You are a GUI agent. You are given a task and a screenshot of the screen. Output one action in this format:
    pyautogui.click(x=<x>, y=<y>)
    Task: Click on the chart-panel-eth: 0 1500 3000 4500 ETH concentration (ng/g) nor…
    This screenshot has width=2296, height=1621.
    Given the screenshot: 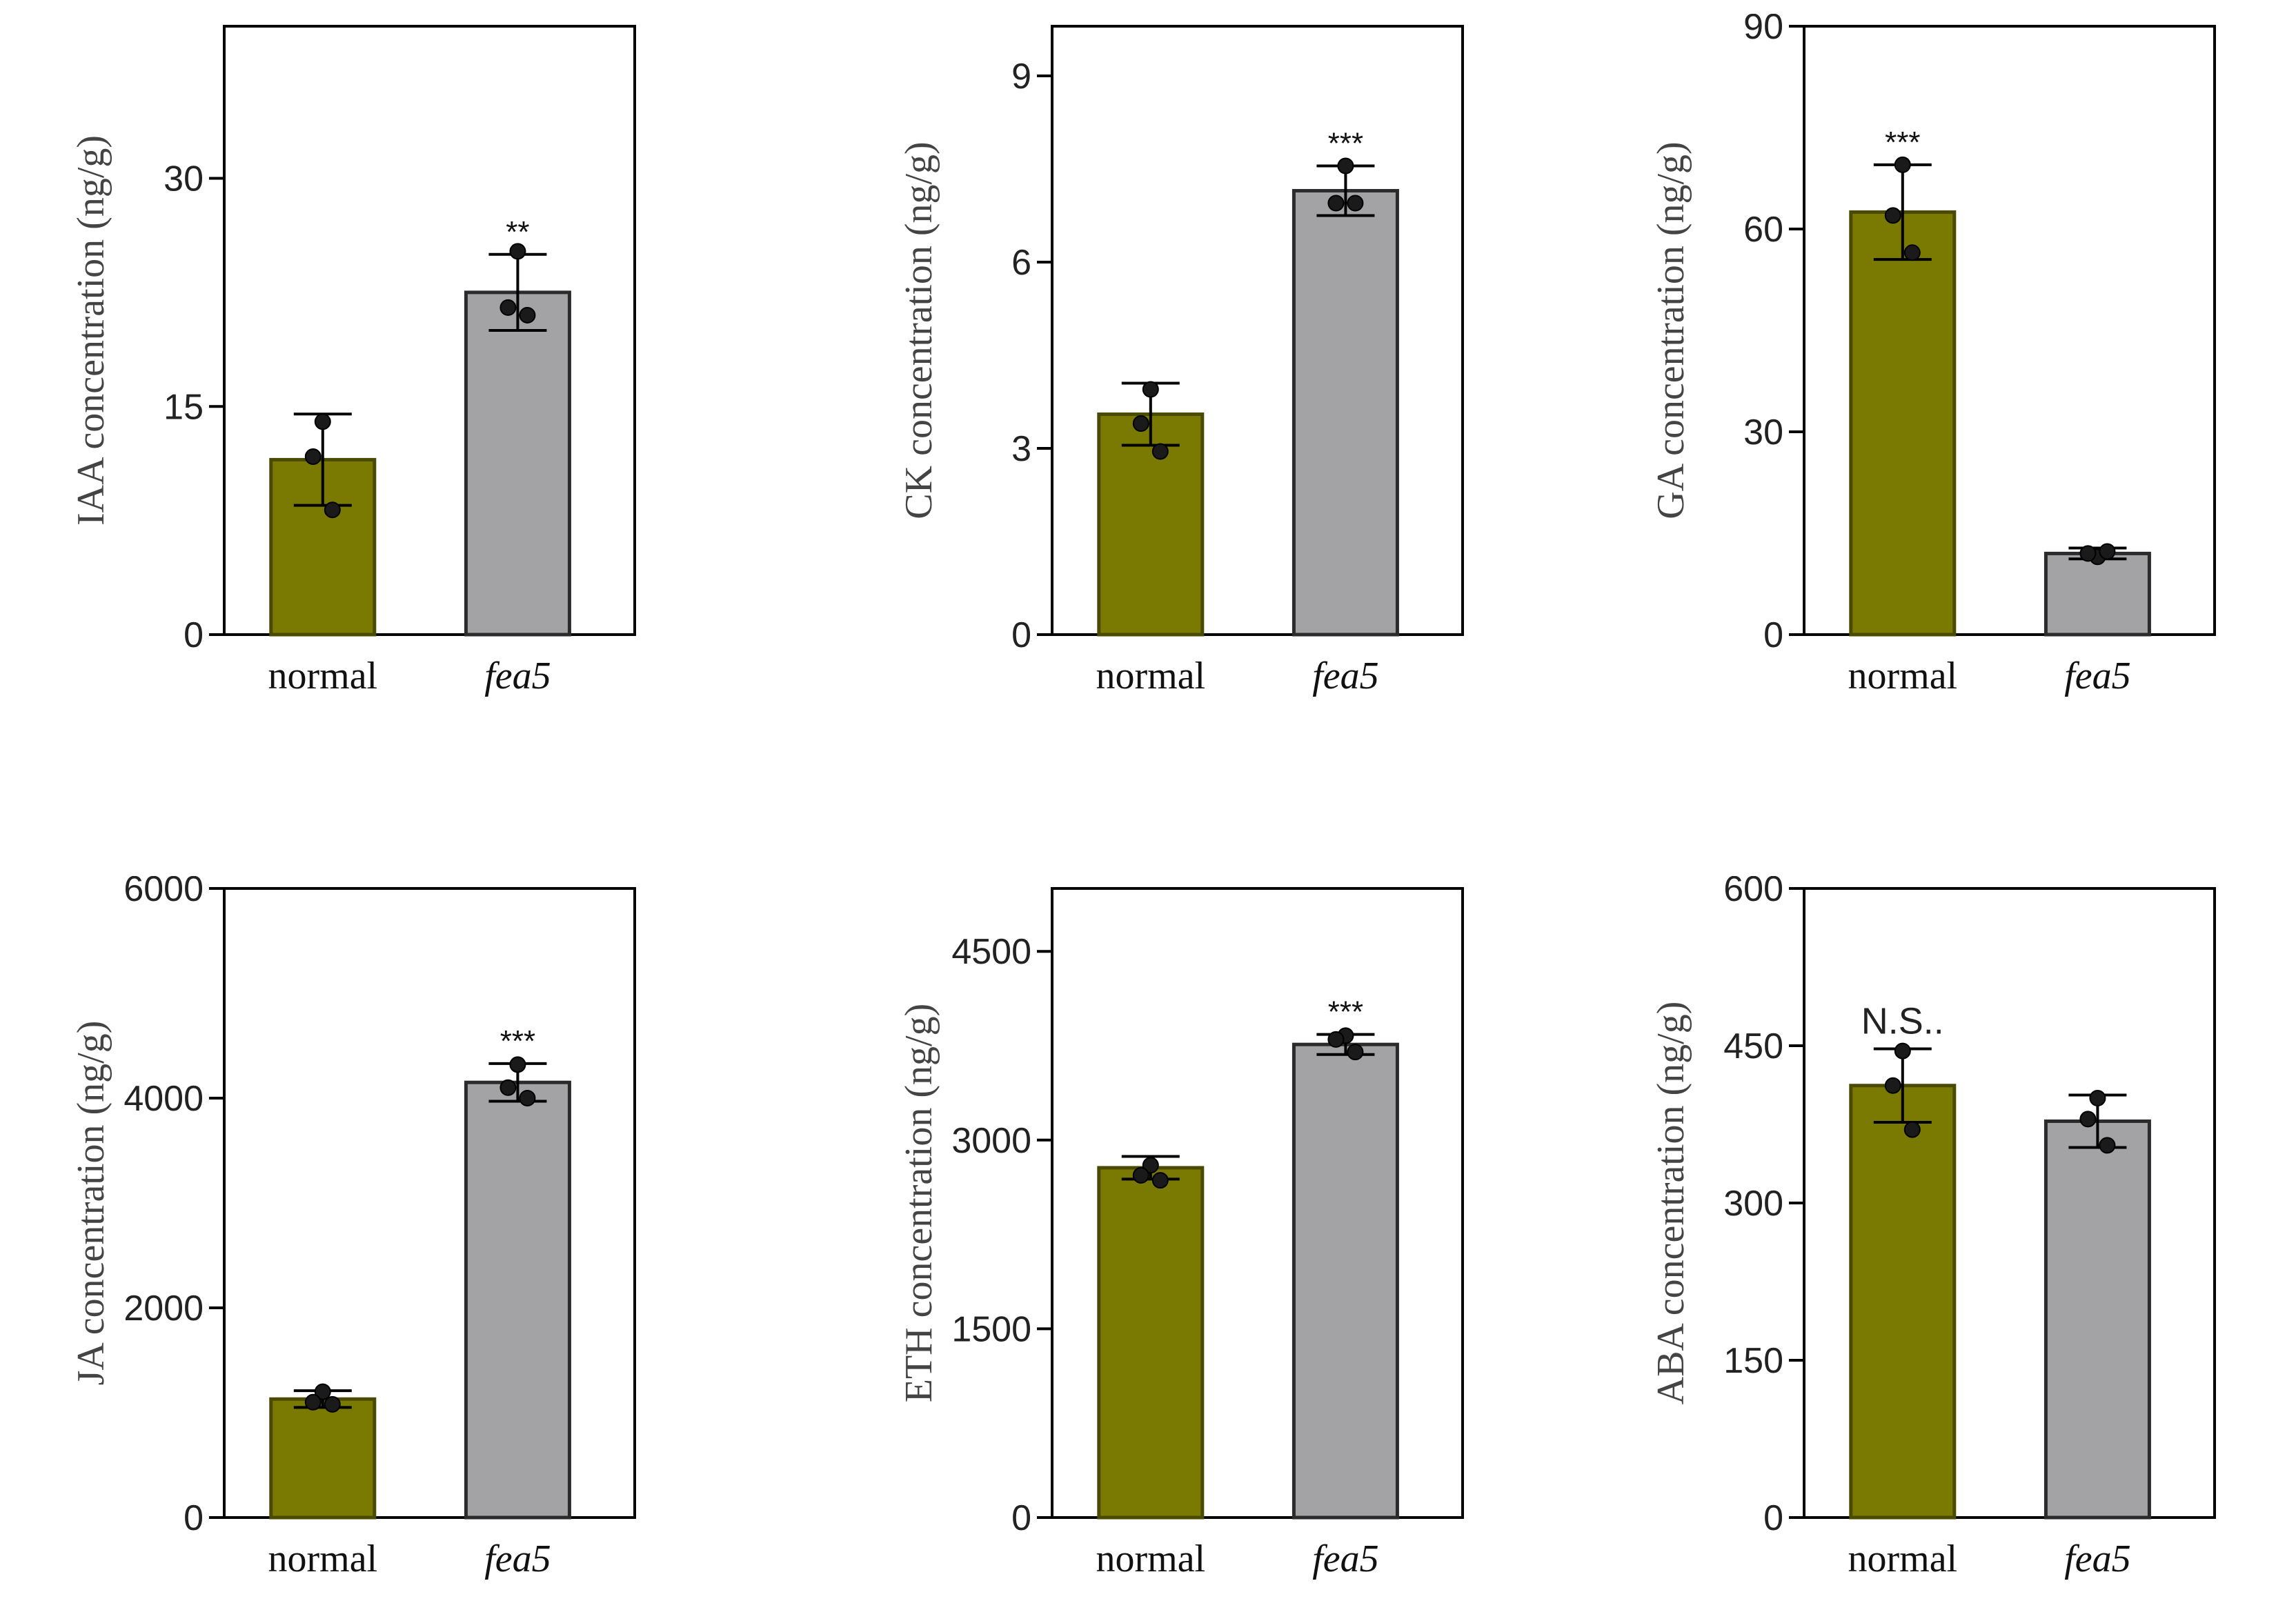 What is the action you would take?
    pyautogui.click(x=1181, y=1233)
    